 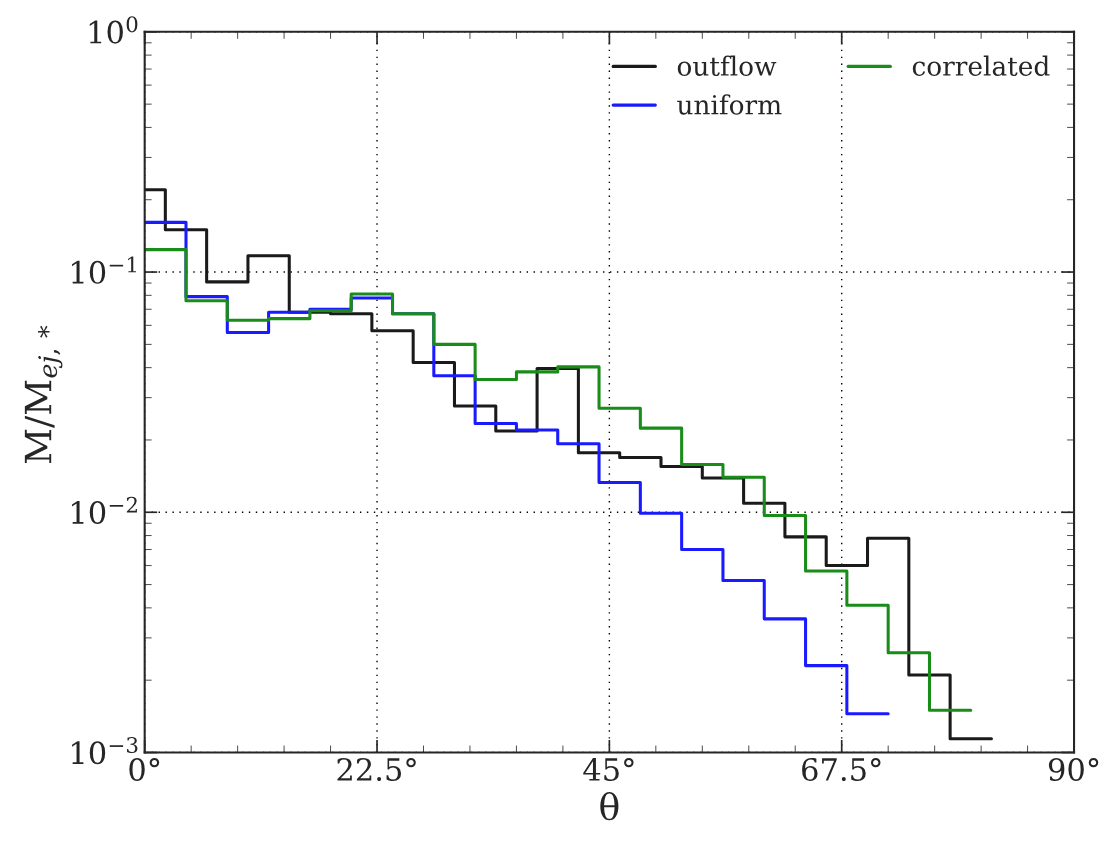 I want to click on x-tick-label: 90°, so click(x=1073, y=769).